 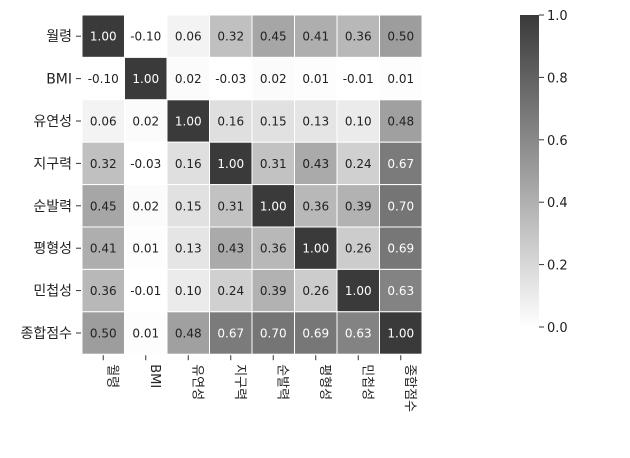 I want to click on cell-value-label-0-4: 0.45, so click(x=273, y=37).